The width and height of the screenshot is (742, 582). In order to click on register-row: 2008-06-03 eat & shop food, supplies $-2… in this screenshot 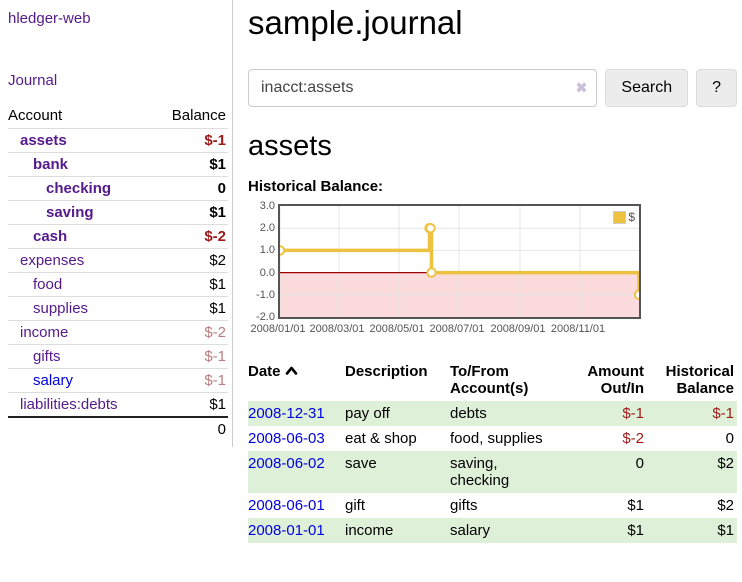, I will do `click(492, 438)`.